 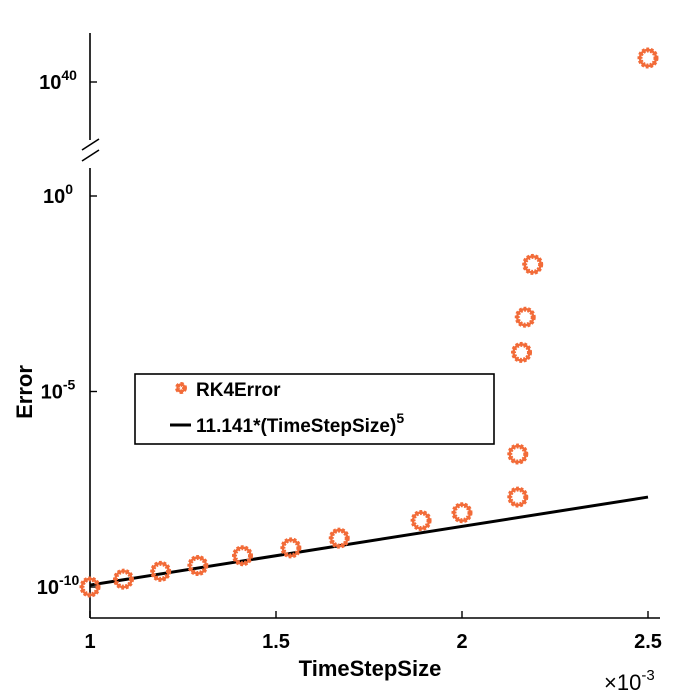 What do you see at coordinates (58, 194) in the screenshot?
I see `y-tick-label: 10⁰` at bounding box center [58, 194].